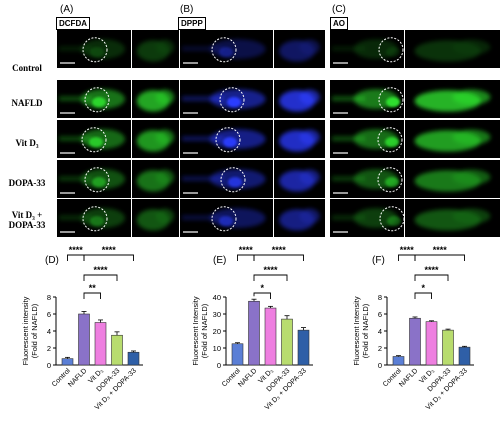  What do you see at coordinates (365, 218) in the screenshot?
I see `fish-body` at bounding box center [365, 218].